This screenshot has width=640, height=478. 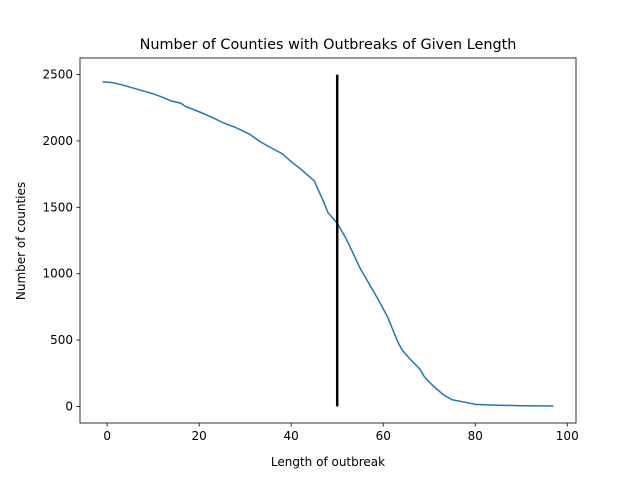 What do you see at coordinates (567, 436) in the screenshot?
I see `x-tick-label: 100` at bounding box center [567, 436].